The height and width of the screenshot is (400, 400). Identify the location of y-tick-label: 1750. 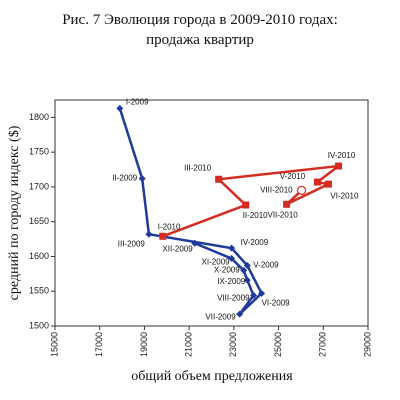
(39, 152).